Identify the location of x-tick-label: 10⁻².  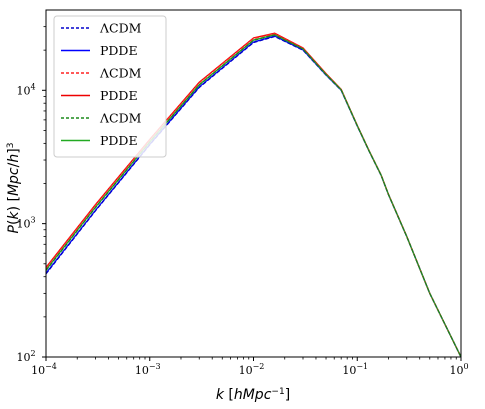
(252, 369).